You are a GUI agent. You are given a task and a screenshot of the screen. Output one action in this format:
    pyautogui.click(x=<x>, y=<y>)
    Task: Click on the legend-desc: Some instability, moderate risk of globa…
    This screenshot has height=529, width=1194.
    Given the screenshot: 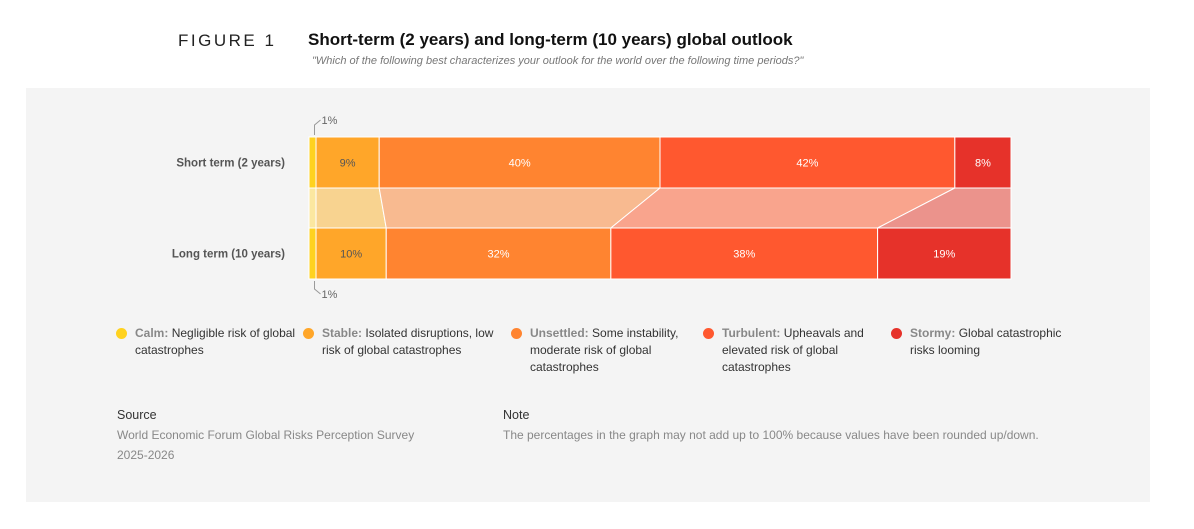 What is the action you would take?
    pyautogui.click(x=604, y=350)
    